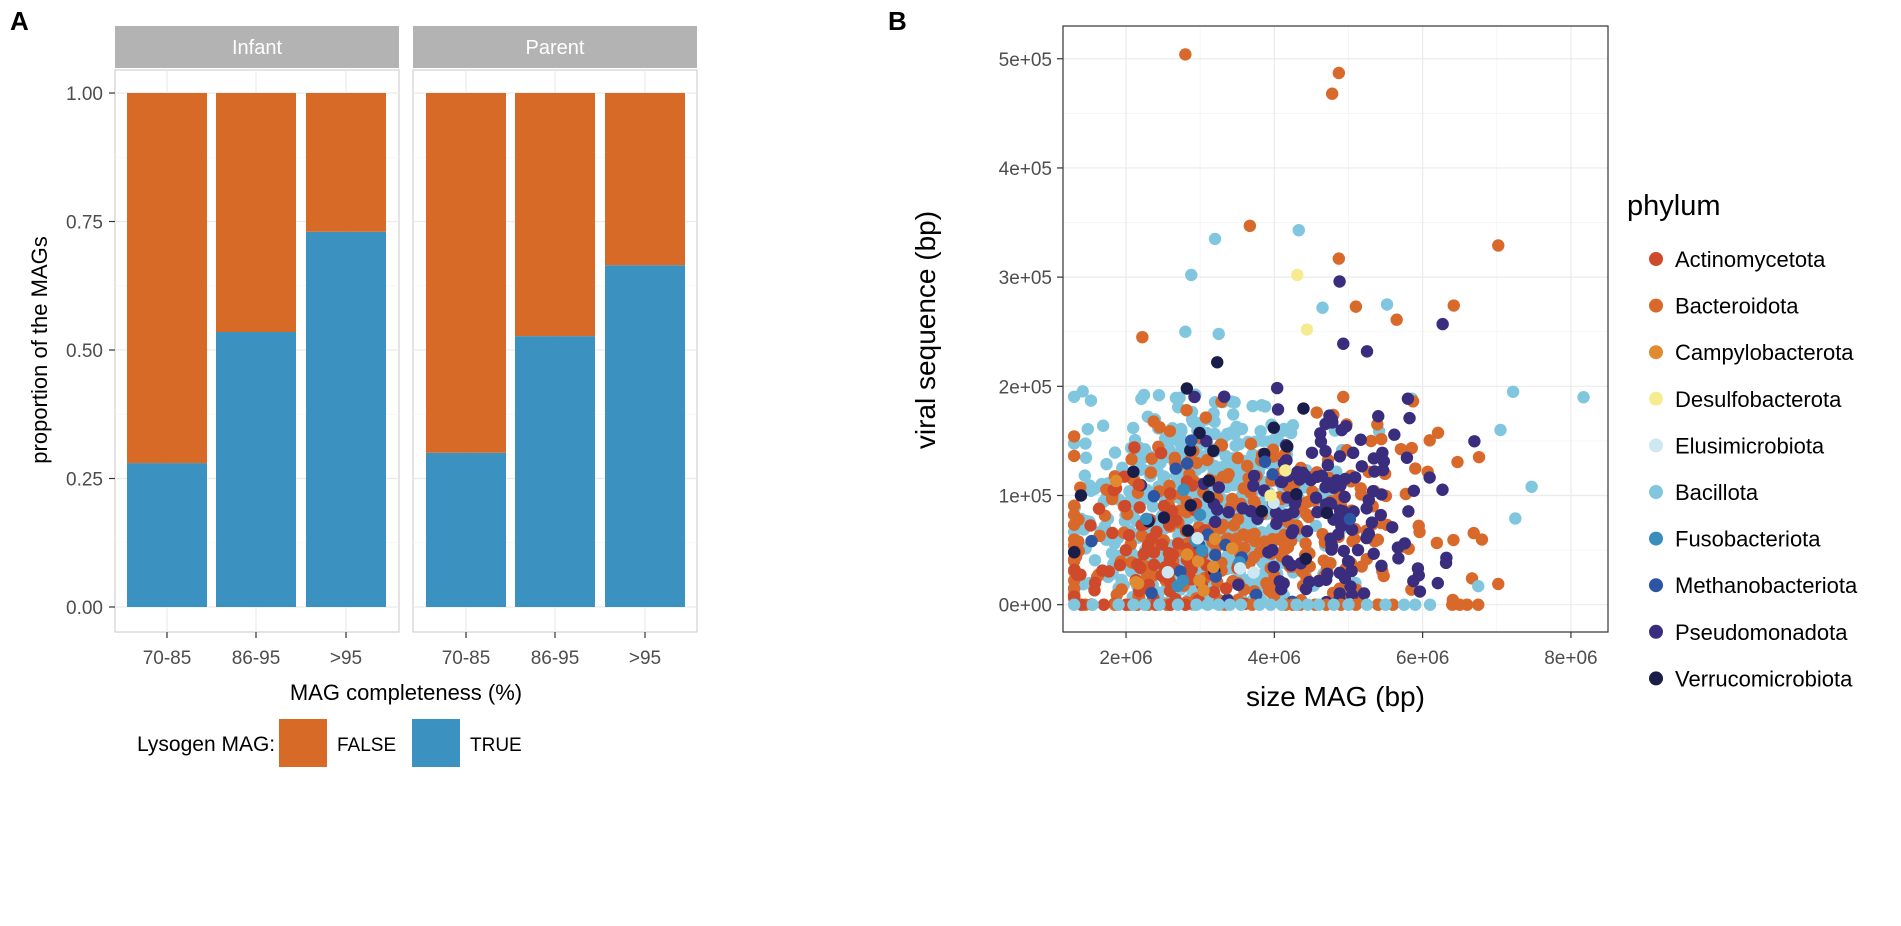 The width and height of the screenshot is (1901, 926). I want to click on legend-label-elusimicrobiota: Elusimicrobiota, so click(1750, 445).